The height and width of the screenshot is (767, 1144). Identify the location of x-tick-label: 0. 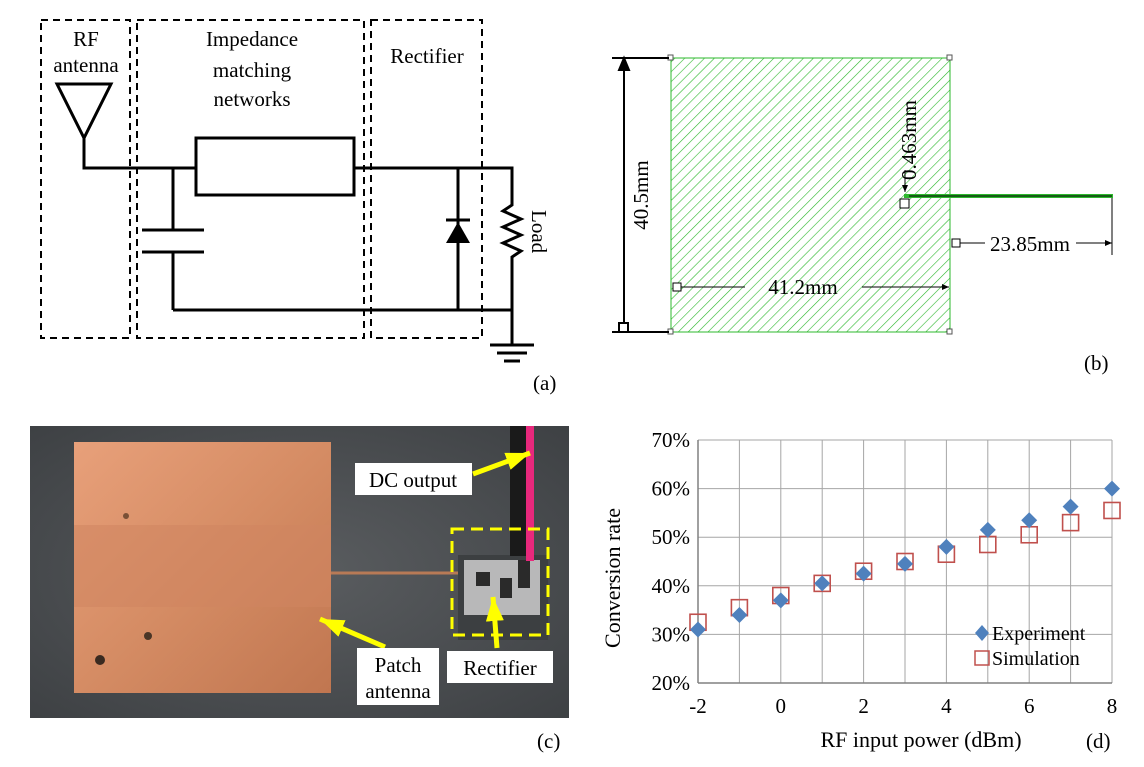
(781, 706).